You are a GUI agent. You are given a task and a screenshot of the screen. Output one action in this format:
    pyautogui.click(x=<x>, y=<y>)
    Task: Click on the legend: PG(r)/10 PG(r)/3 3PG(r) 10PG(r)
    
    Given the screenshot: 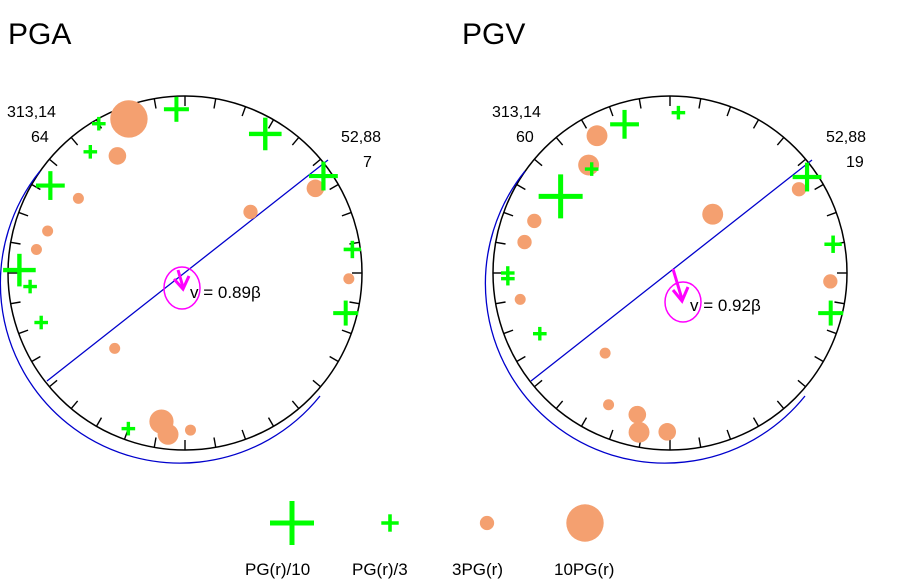 What is the action you would take?
    pyautogui.click(x=429, y=540)
    